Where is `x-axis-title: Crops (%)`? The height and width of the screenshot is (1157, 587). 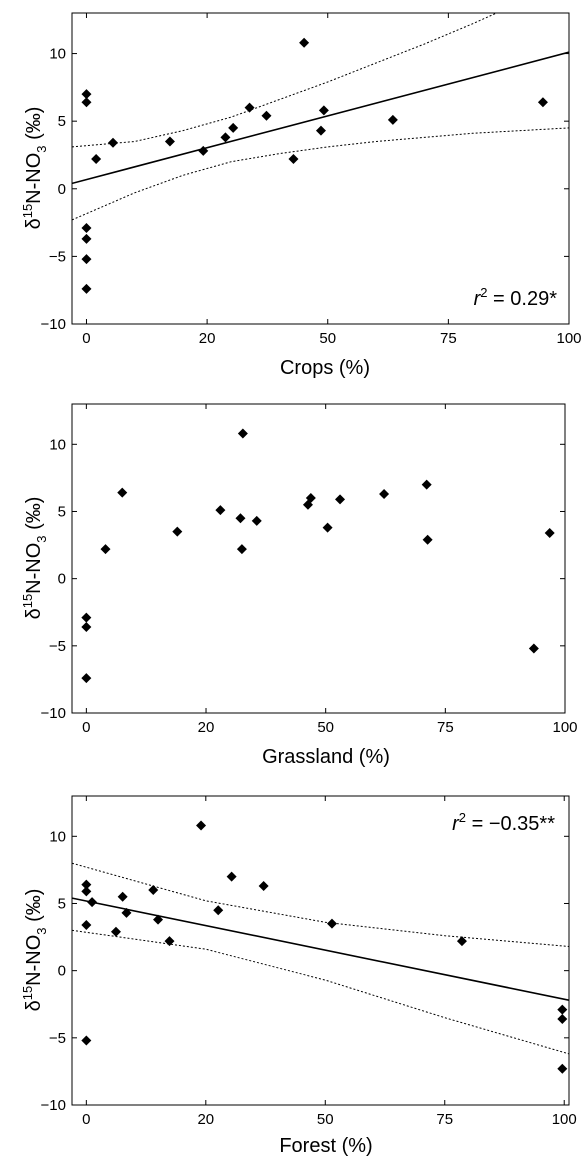
x-axis-title: Crops (%) is located at coordinates (325, 368).